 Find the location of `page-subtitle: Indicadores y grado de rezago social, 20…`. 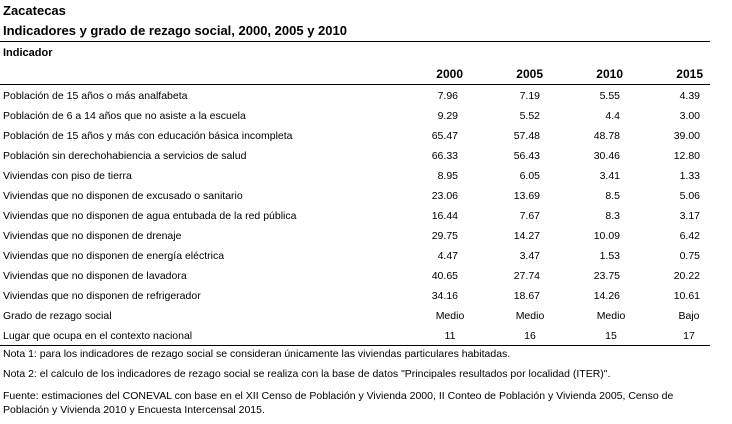

page-subtitle: Indicadores y grado de rezago social, 20… is located at coordinates (175, 30).